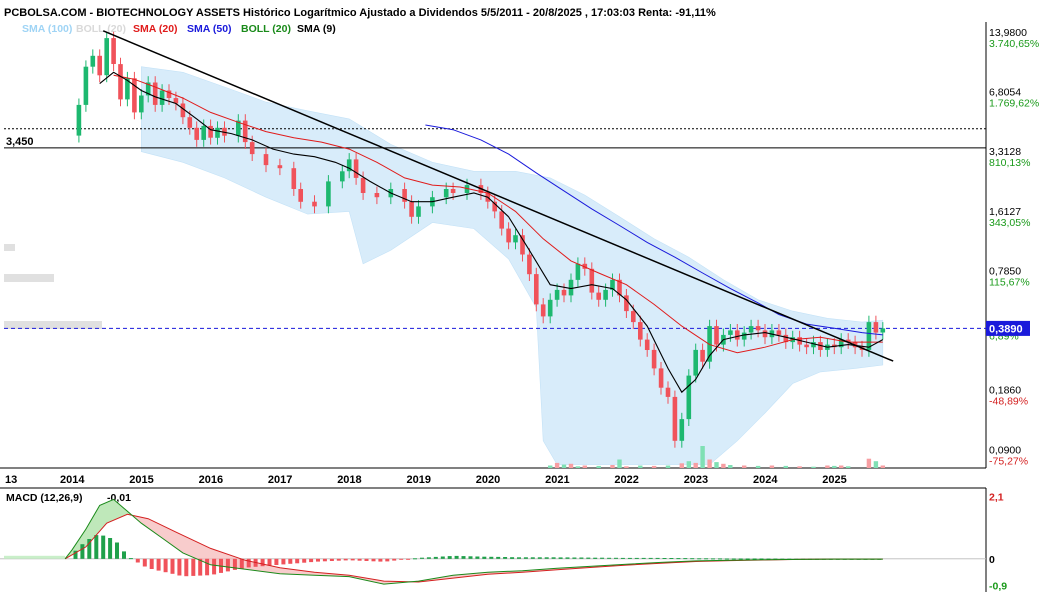 Image resolution: width=1041 pixels, height=592 pixels. I want to click on price-tick-label: 1,6127, so click(1005, 212).